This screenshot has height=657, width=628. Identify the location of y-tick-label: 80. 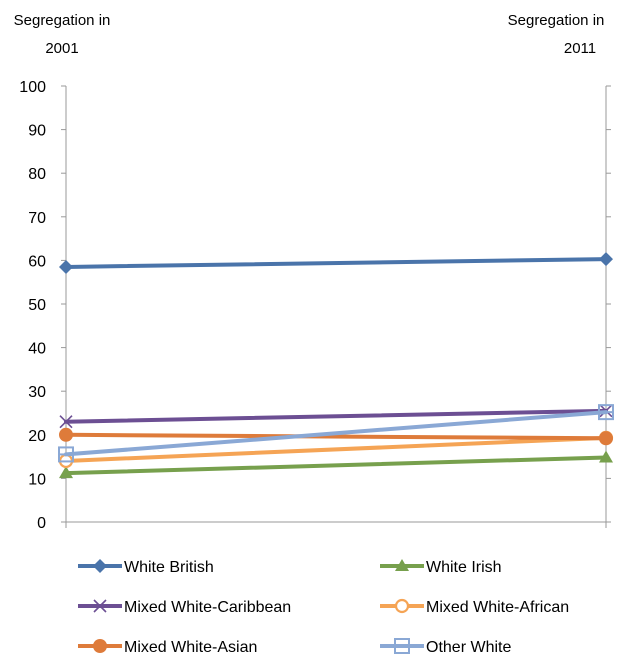
(37, 174).